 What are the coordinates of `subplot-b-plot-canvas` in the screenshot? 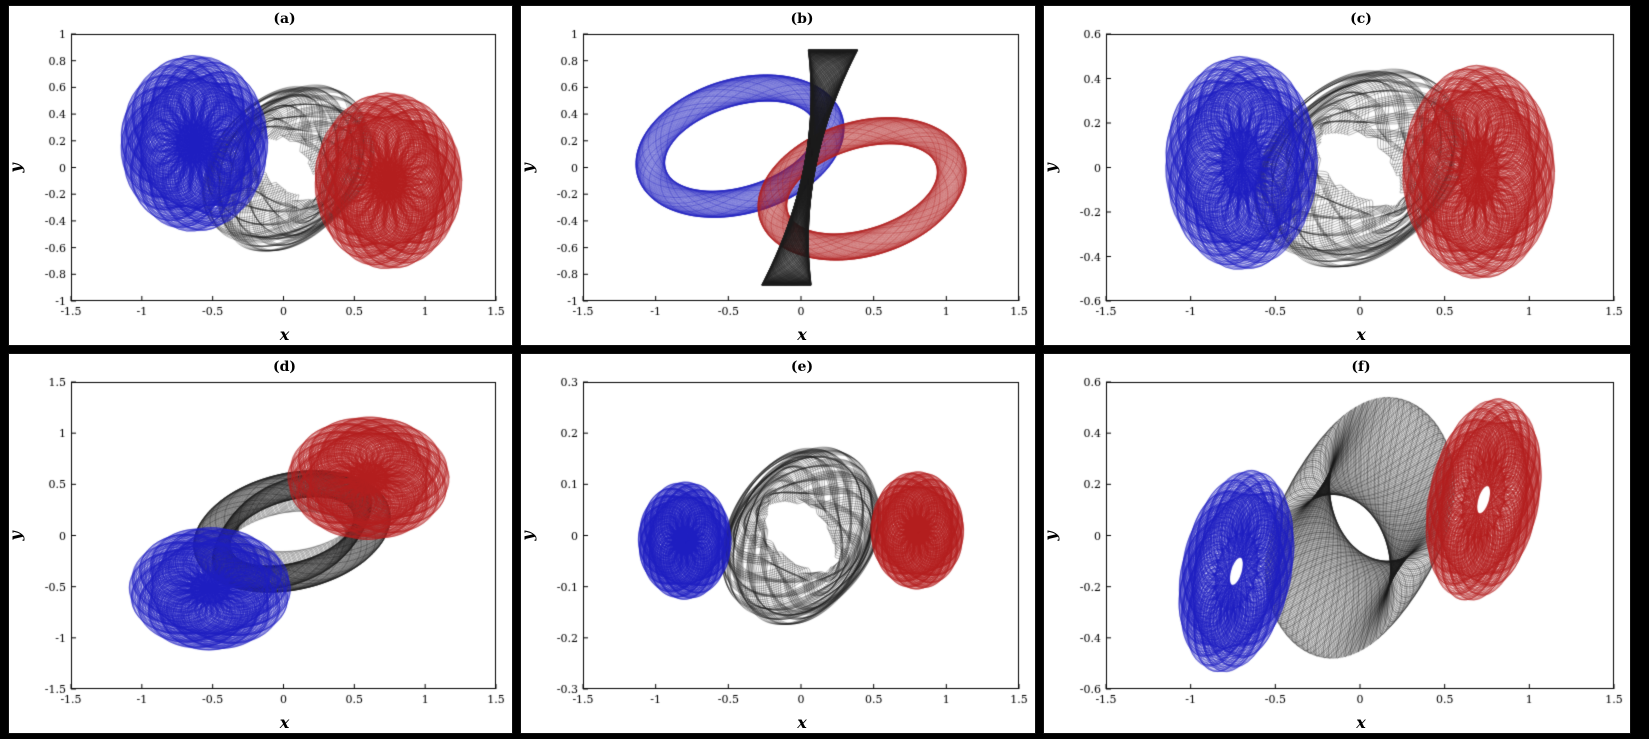 It's located at (778, 175).